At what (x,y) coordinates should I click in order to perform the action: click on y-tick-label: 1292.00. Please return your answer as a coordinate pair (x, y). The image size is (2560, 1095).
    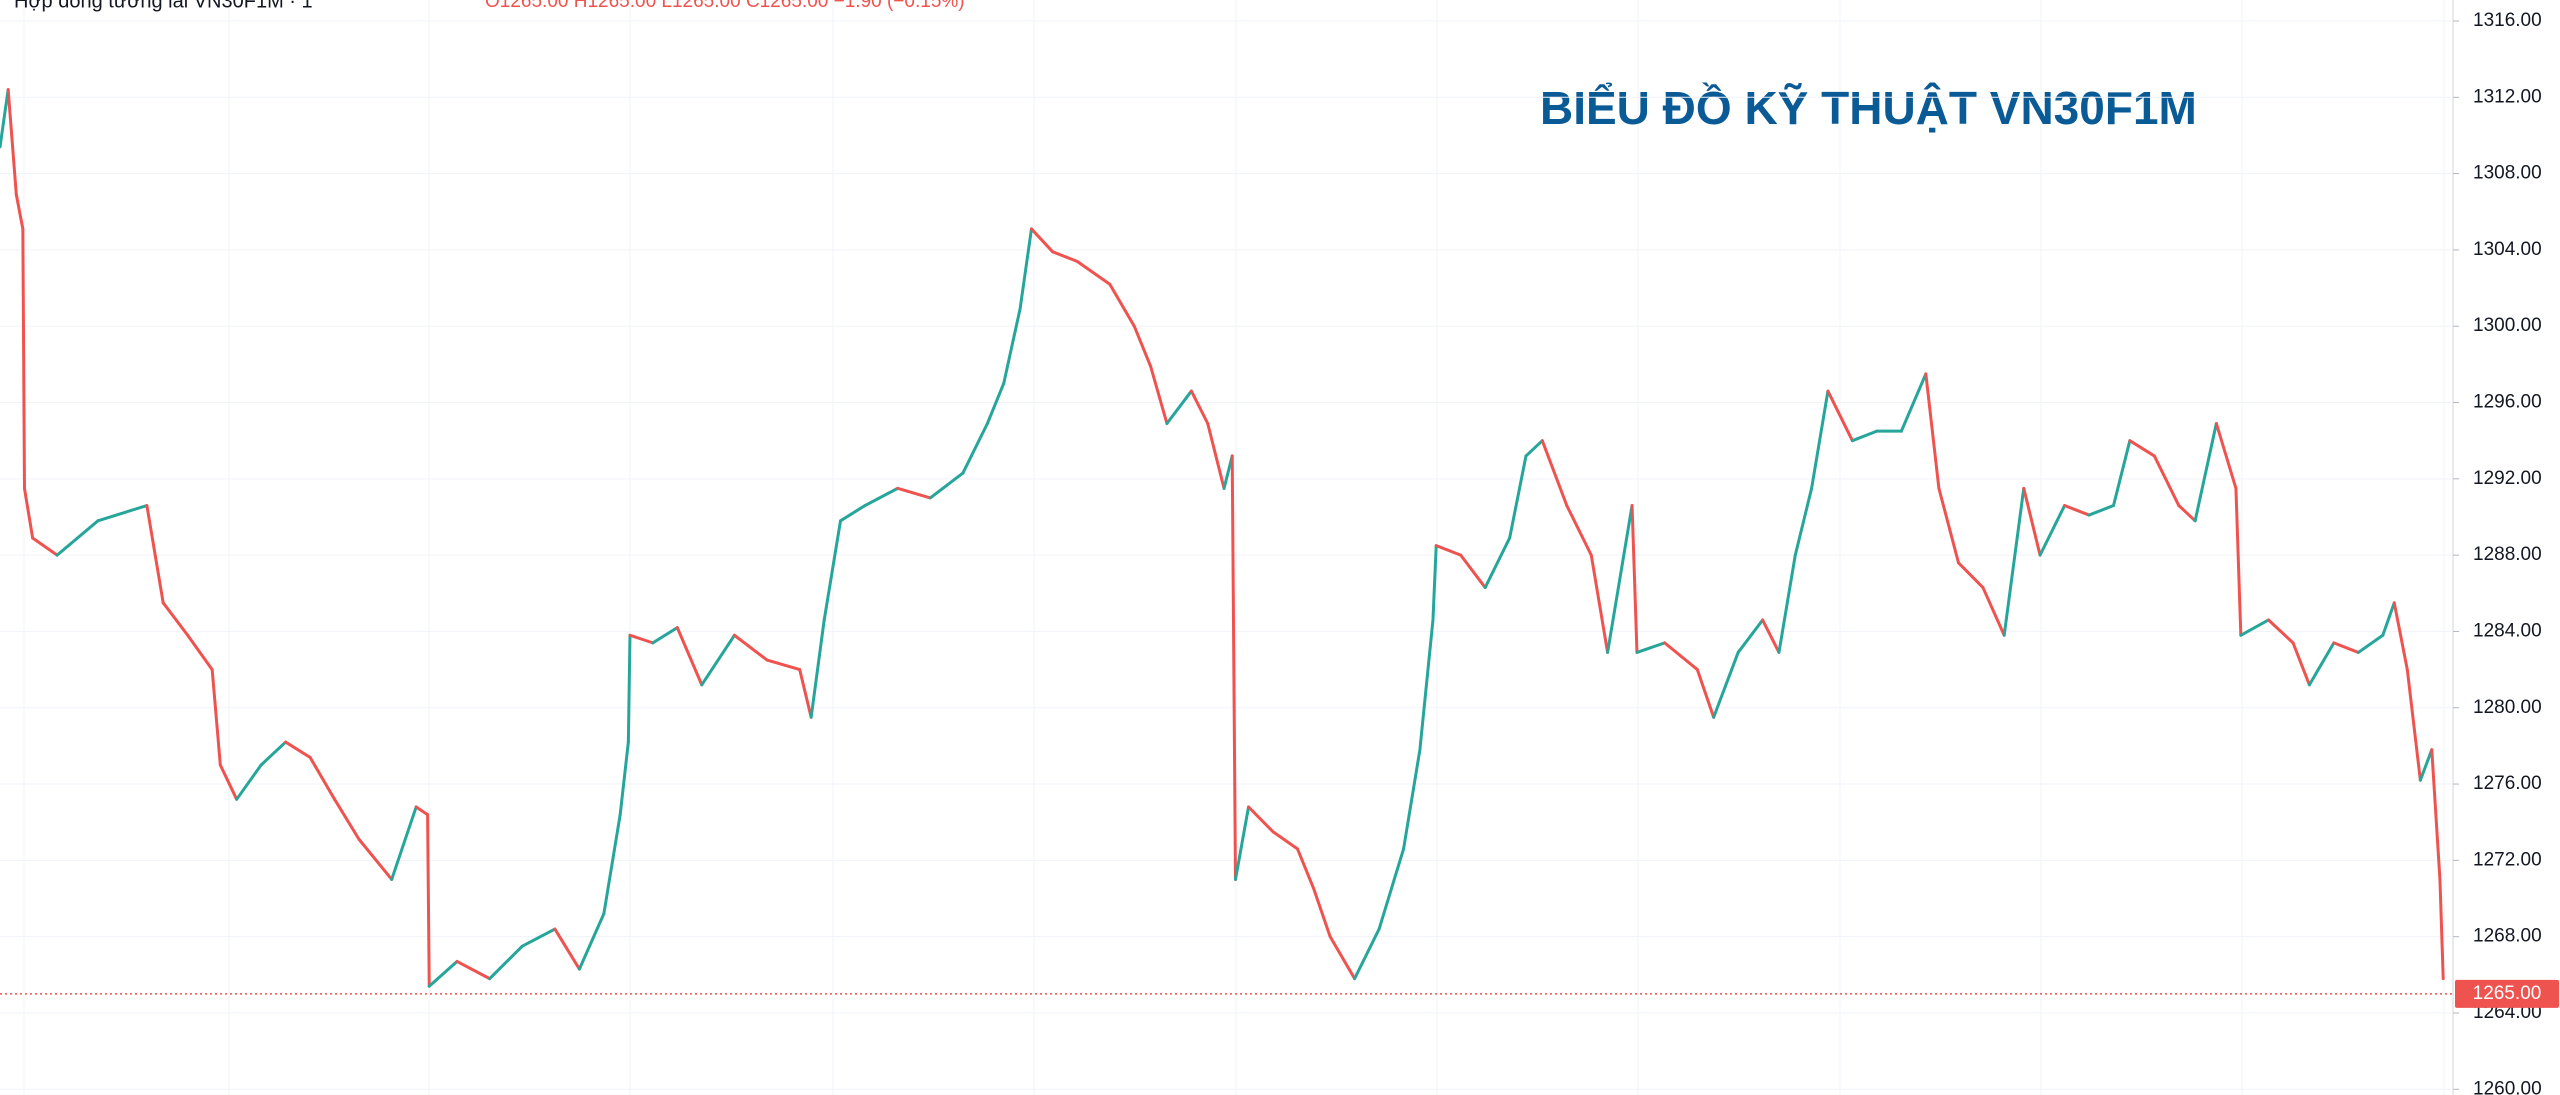
    Looking at the image, I should click on (2507, 478).